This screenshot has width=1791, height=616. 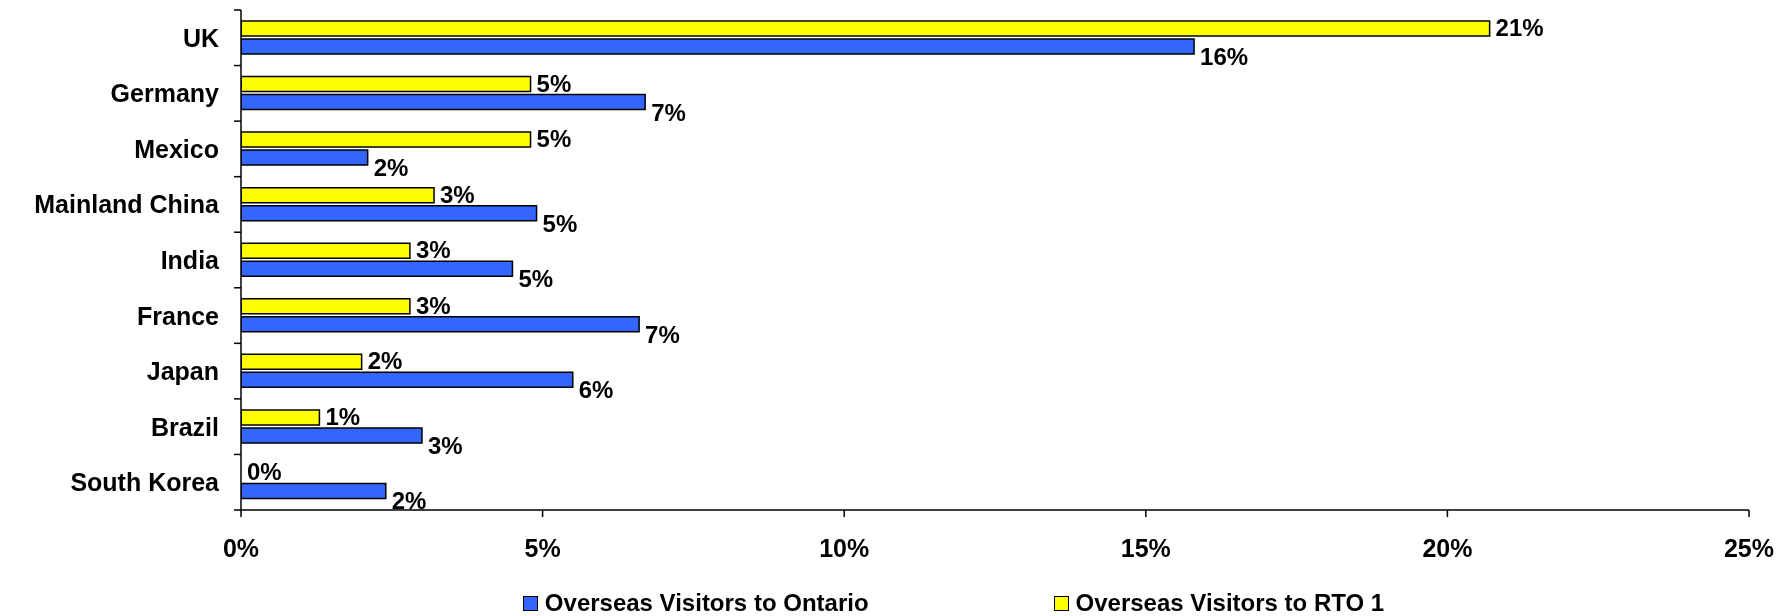 I want to click on y-tick-label: France, so click(x=178, y=315).